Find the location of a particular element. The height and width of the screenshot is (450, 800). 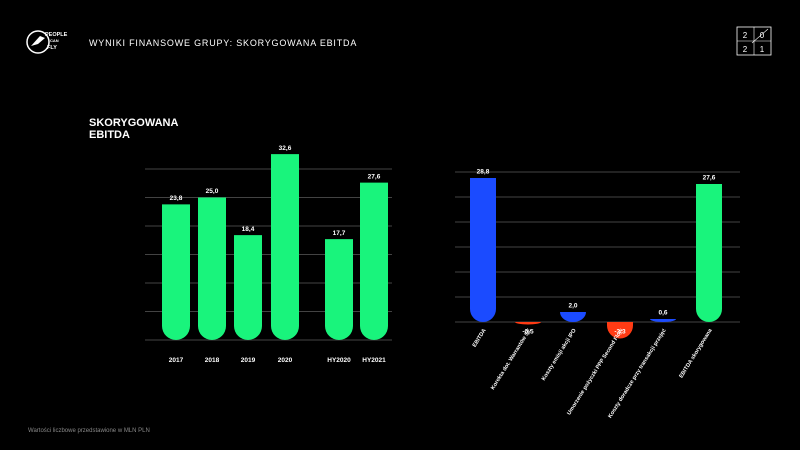

badge-digit: 0 is located at coordinates (762, 35).